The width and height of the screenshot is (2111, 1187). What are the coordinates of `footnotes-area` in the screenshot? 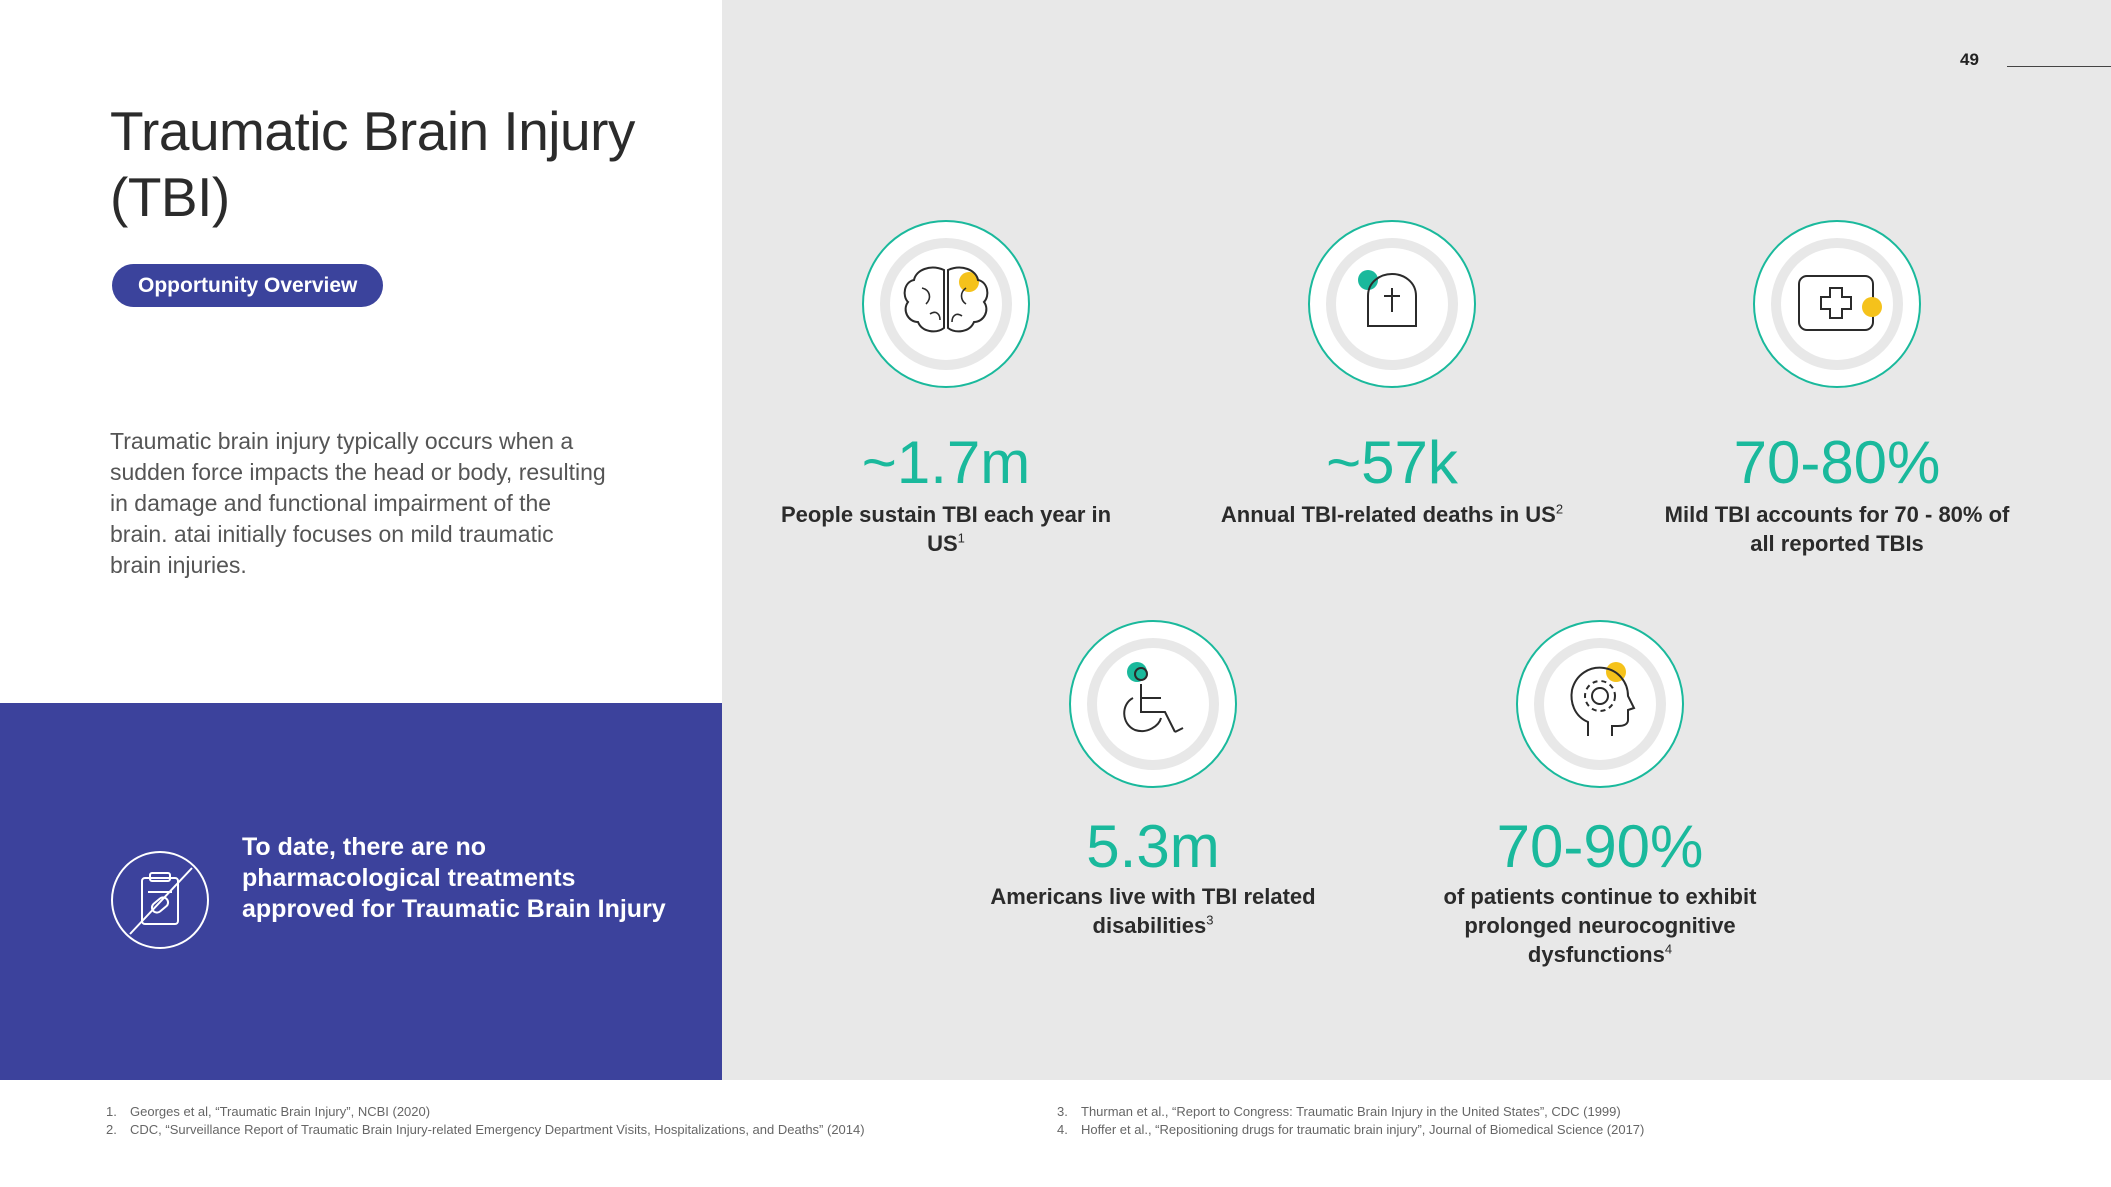 It's located at (1055, 1133).